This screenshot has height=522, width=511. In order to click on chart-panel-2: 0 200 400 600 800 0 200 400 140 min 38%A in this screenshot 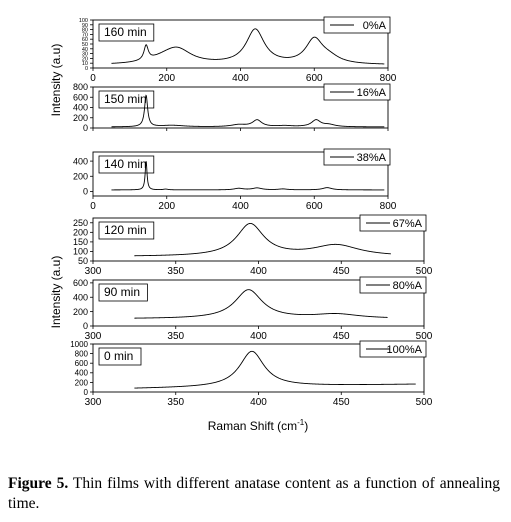, I will do `click(235, 180)`.